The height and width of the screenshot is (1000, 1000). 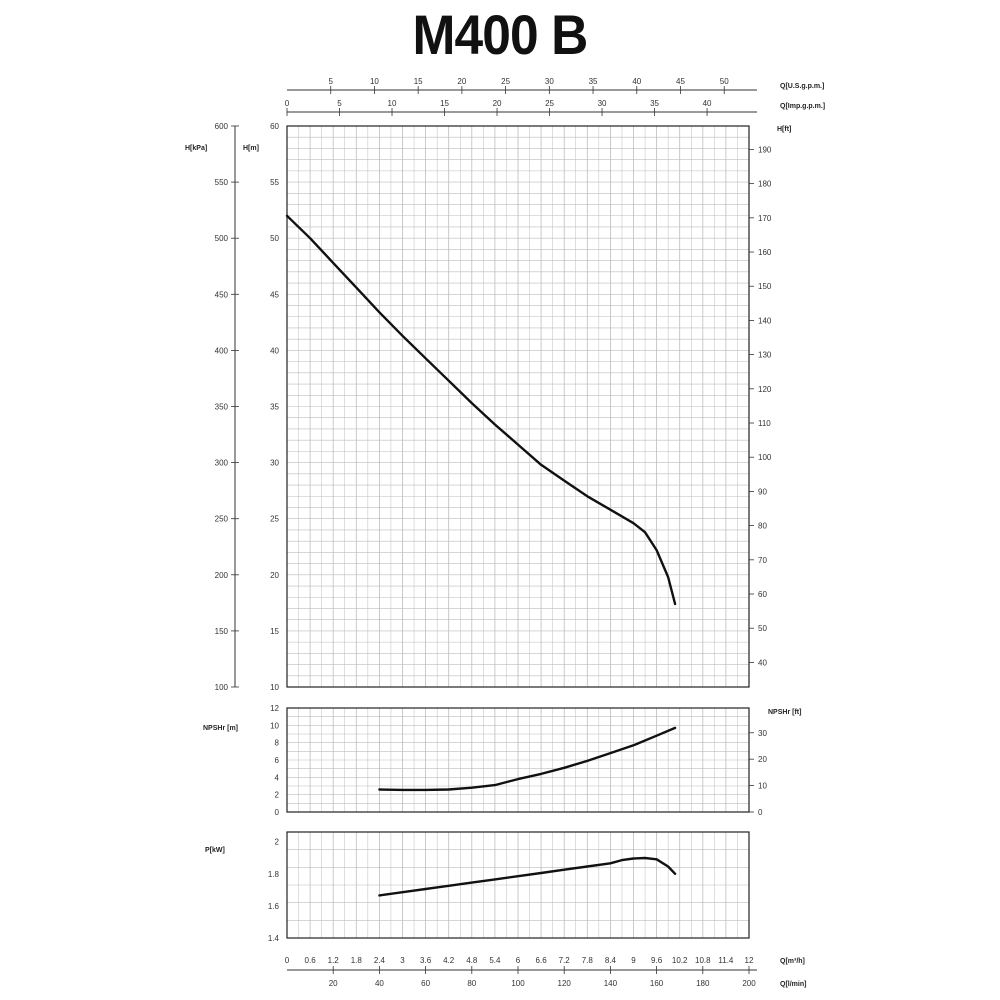 What do you see at coordinates (215, 850) in the screenshot?
I see `axis-label-power: P[kW]` at bounding box center [215, 850].